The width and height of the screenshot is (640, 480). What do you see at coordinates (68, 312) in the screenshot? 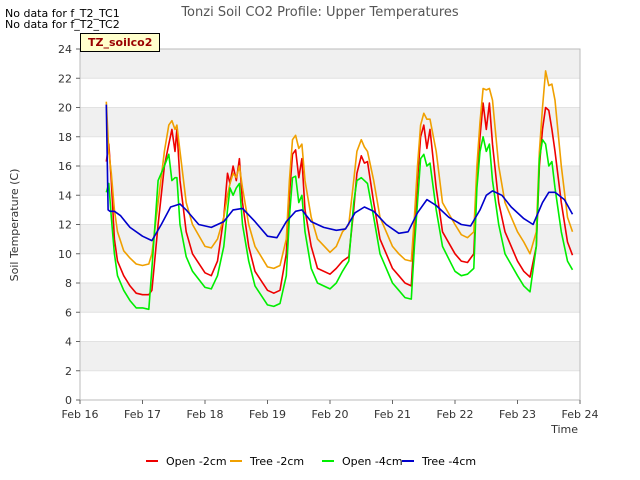
I see `y-tick-label: 6` at bounding box center [68, 312].